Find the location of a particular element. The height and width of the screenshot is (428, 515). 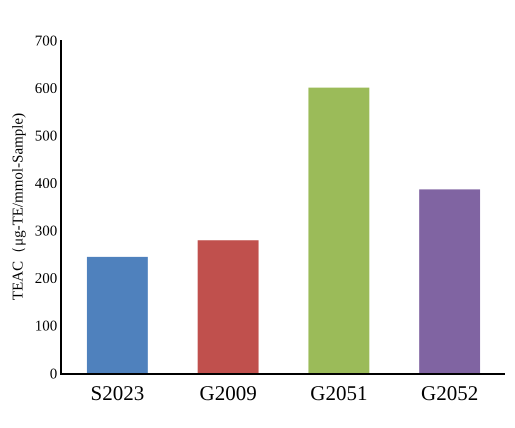

y-tick-label: 100 is located at coordinates (46, 326).